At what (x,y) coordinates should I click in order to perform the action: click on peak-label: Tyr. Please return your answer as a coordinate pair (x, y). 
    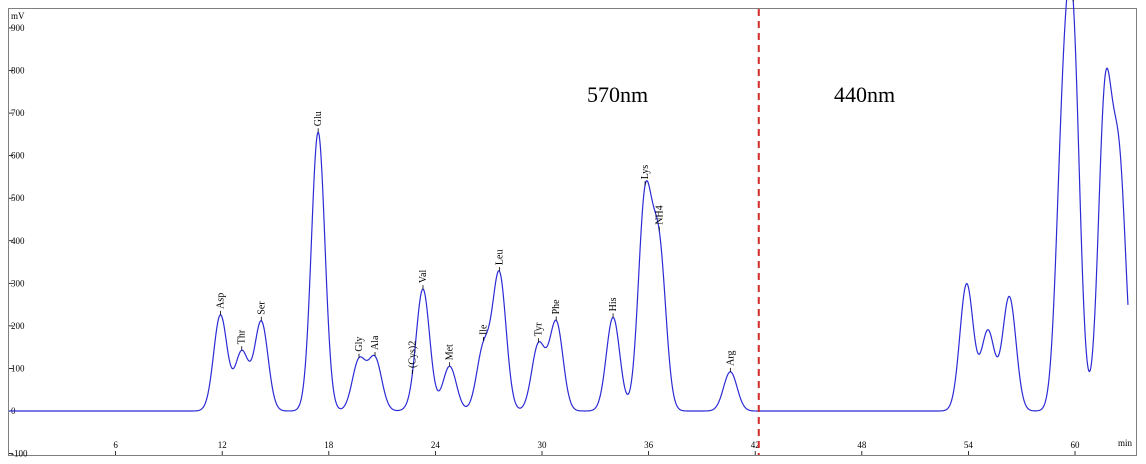
    Looking at the image, I should click on (538, 329).